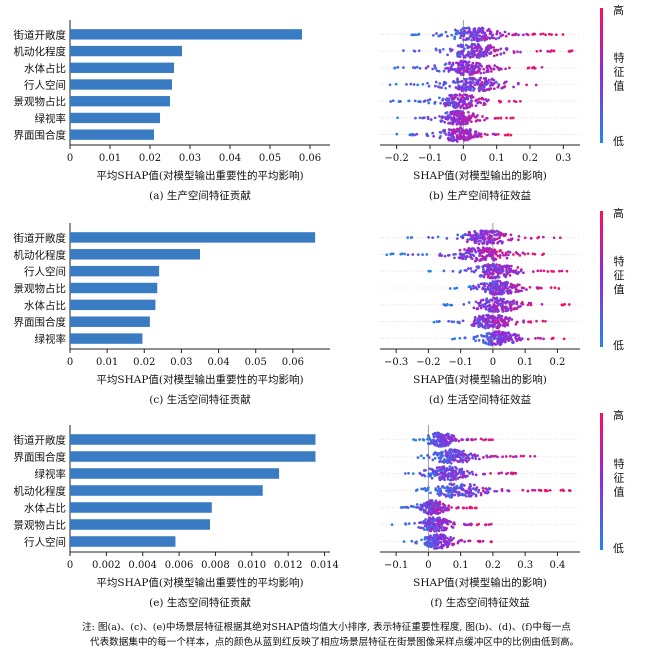 Image resolution: width=650 pixels, height=651 pixels. Describe the element at coordinates (144, 362) in the screenshot. I see `x-tick-label: 0.02` at that location.